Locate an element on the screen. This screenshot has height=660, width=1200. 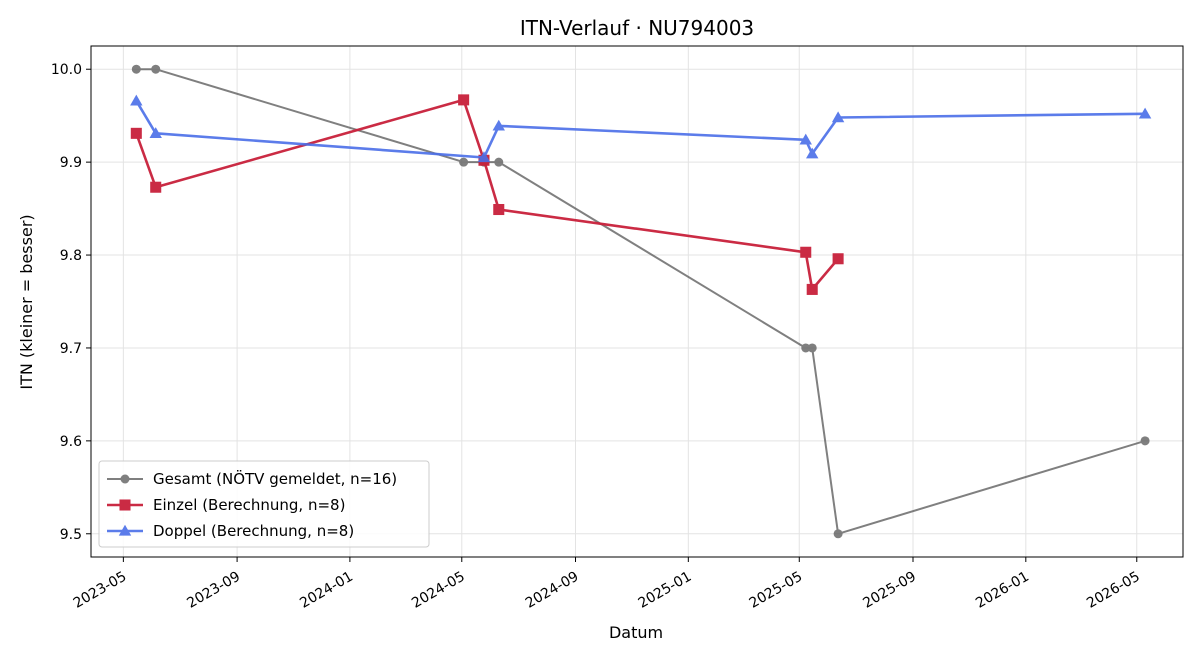
y-axis-label: ITN (kleiner = besser) is located at coordinates (26, 301).